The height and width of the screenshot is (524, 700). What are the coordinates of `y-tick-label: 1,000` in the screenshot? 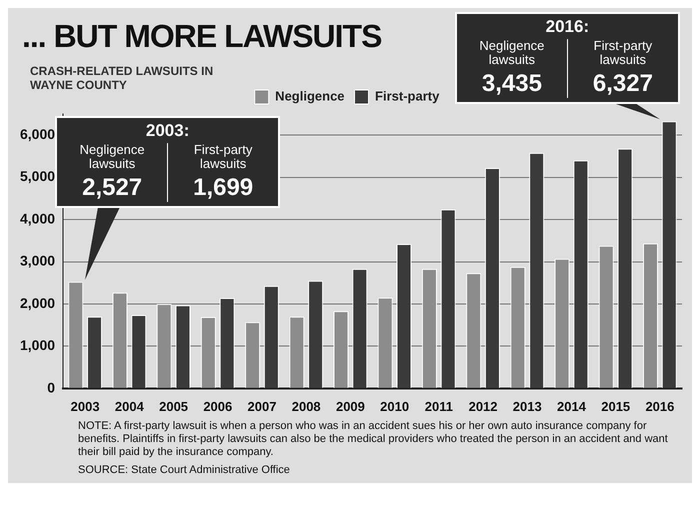 It's located at (38, 345).